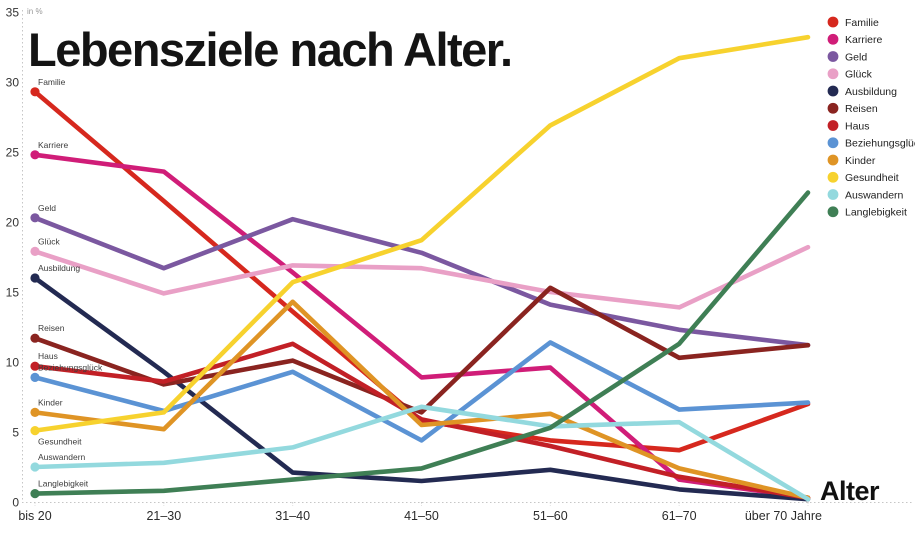 This screenshot has height=533, width=915. I want to click on series-label-auswandern: Auswandern, so click(62, 457).